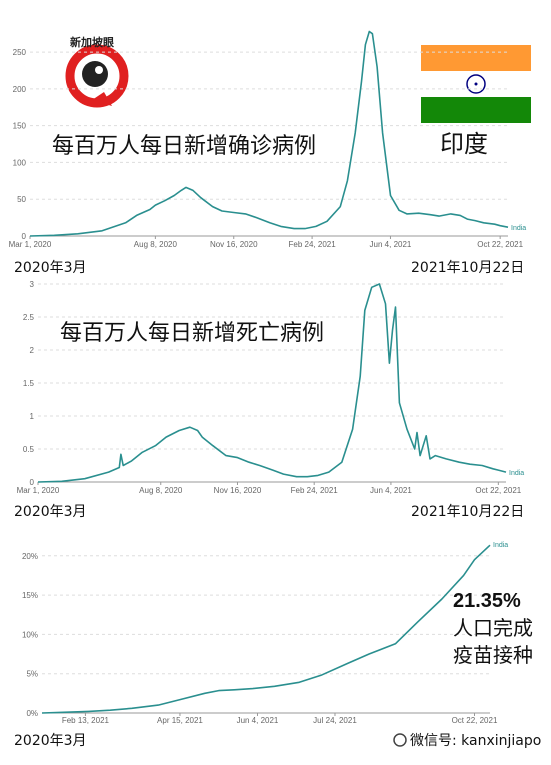 The width and height of the screenshot is (551, 765). Describe the element at coordinates (493, 628) in the screenshot. I see `vax-line1-label: 人口完成` at that location.